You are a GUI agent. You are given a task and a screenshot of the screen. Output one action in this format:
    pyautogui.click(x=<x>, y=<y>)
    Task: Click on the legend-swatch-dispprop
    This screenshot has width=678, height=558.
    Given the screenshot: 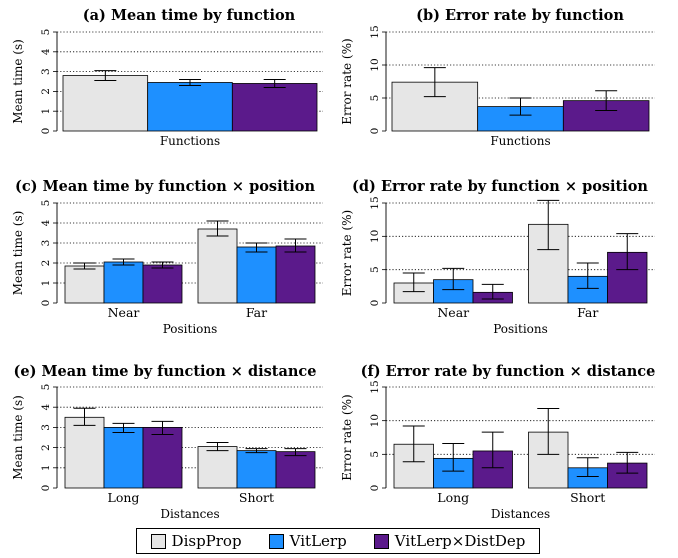 What is the action you would take?
    pyautogui.click(x=158, y=541)
    